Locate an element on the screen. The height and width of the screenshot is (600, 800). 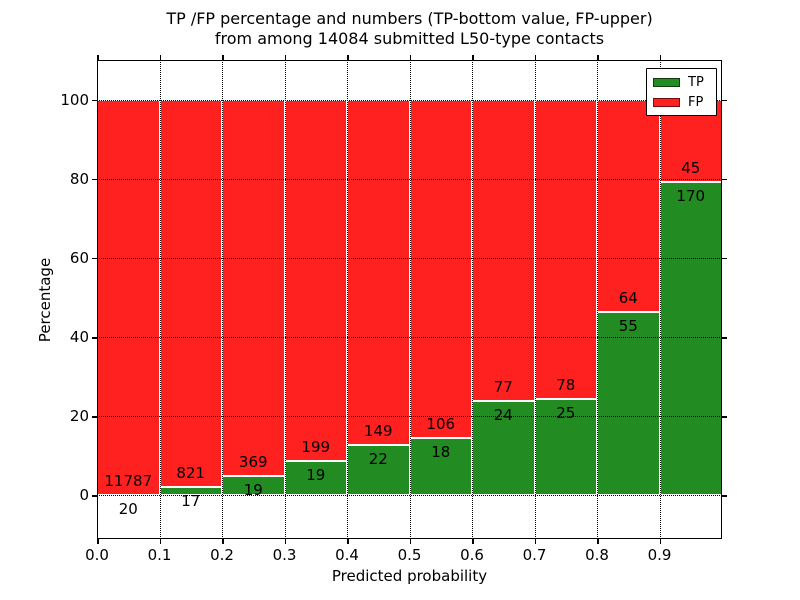
fp-count-label: 369 is located at coordinates (253, 462).